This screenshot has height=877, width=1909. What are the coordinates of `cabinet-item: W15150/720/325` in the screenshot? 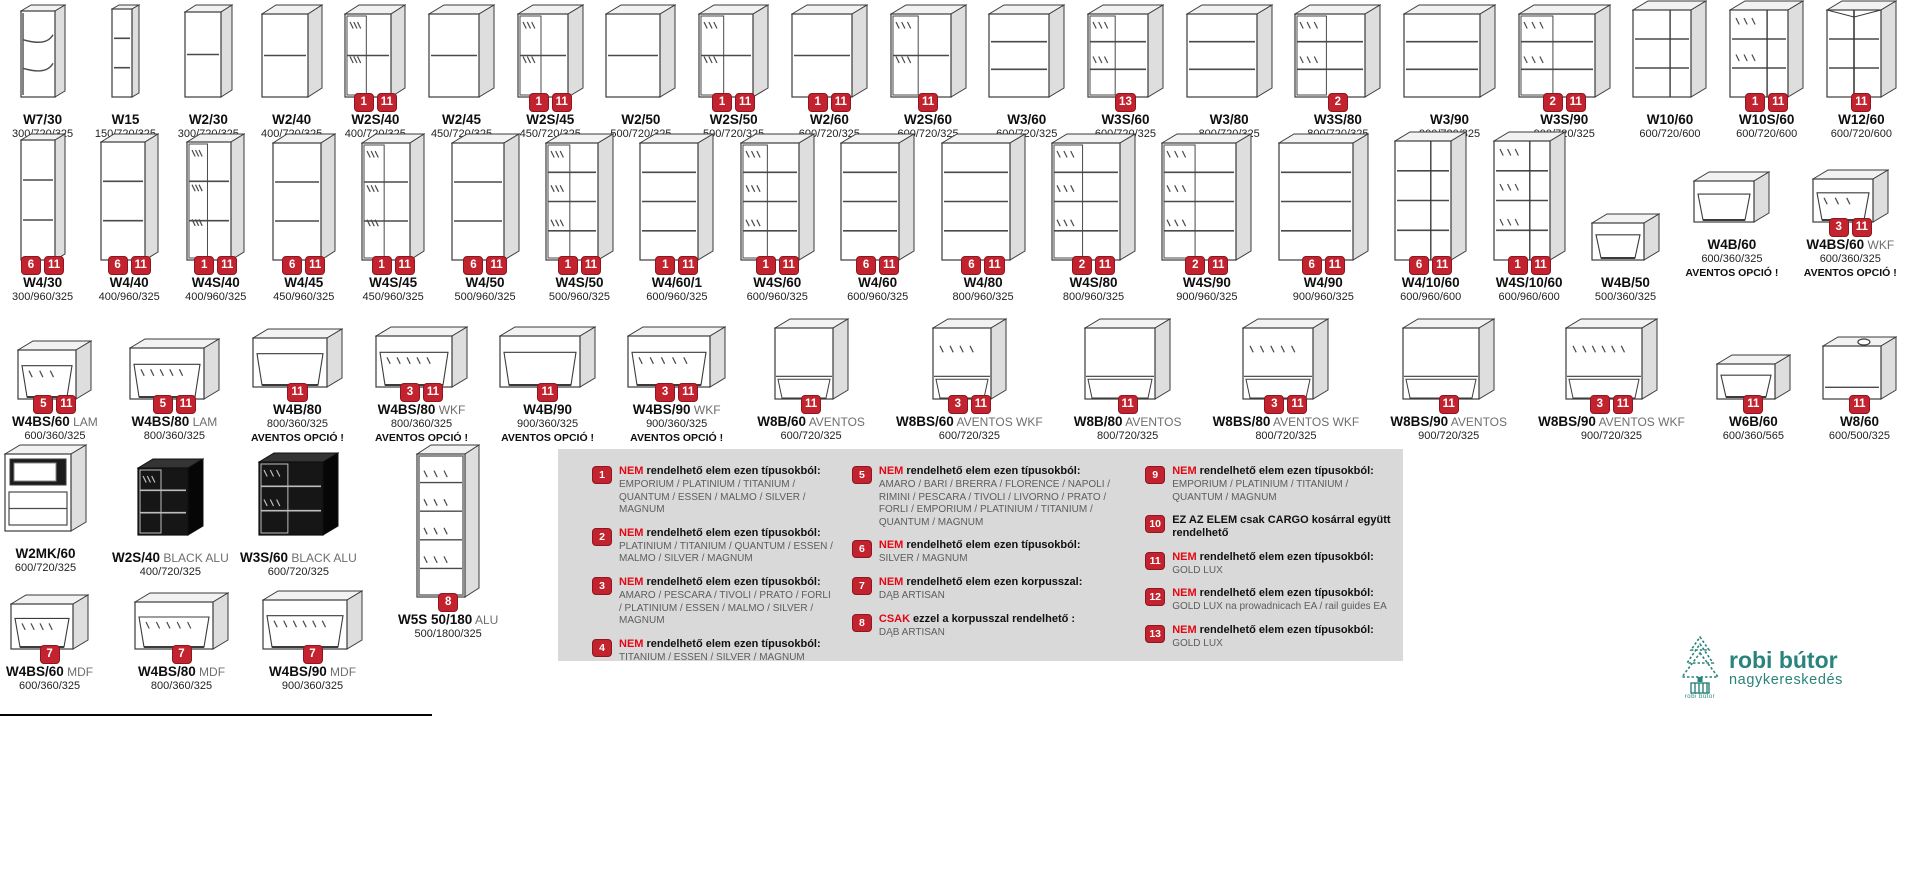 It's located at (125, 73).